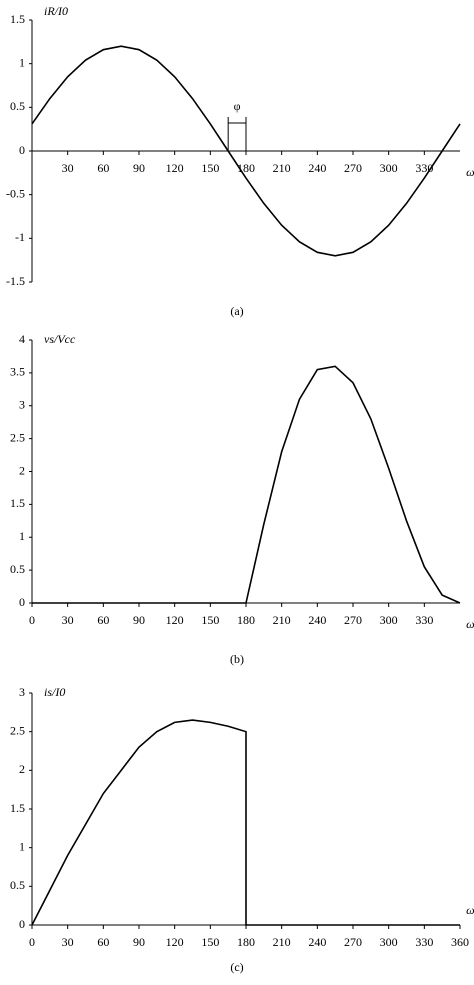 The image size is (474, 985). What do you see at coordinates (237, 659) in the screenshot?
I see `panel-label: (b)` at bounding box center [237, 659].